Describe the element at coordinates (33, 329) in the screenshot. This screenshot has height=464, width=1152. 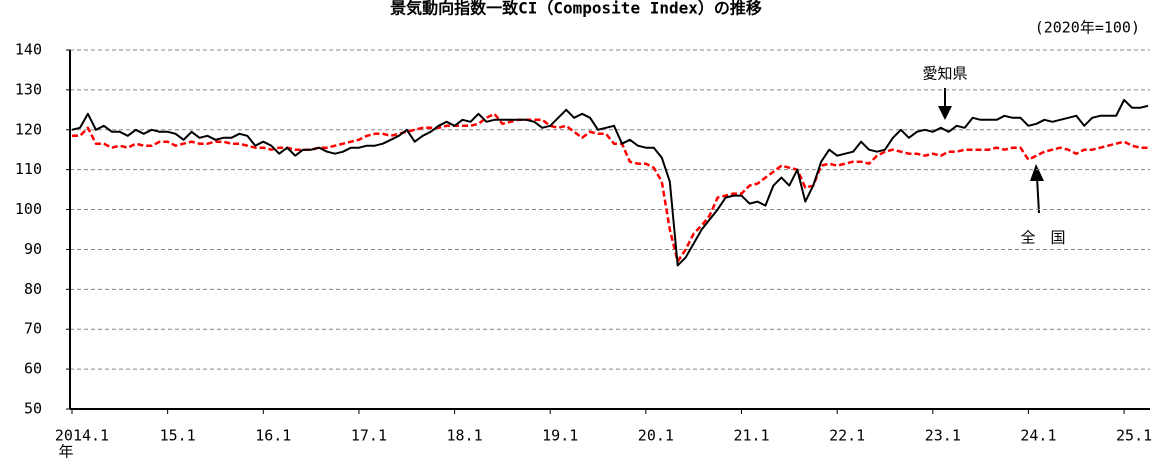
I see `y-tick-label: 70` at that location.